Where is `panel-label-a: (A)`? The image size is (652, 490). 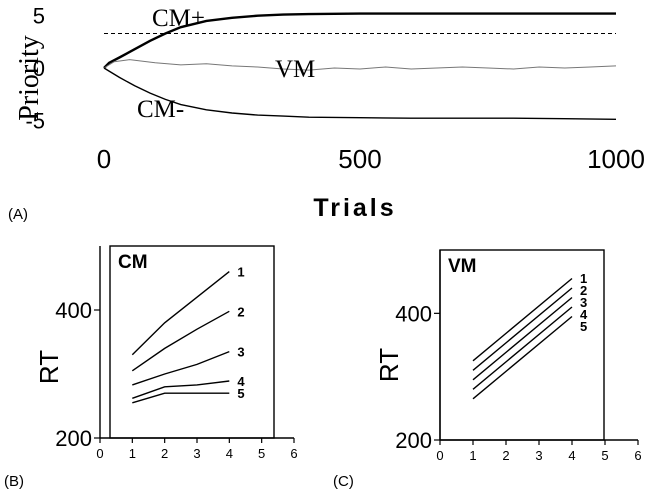 panel-label-a: (A) is located at coordinates (18, 214).